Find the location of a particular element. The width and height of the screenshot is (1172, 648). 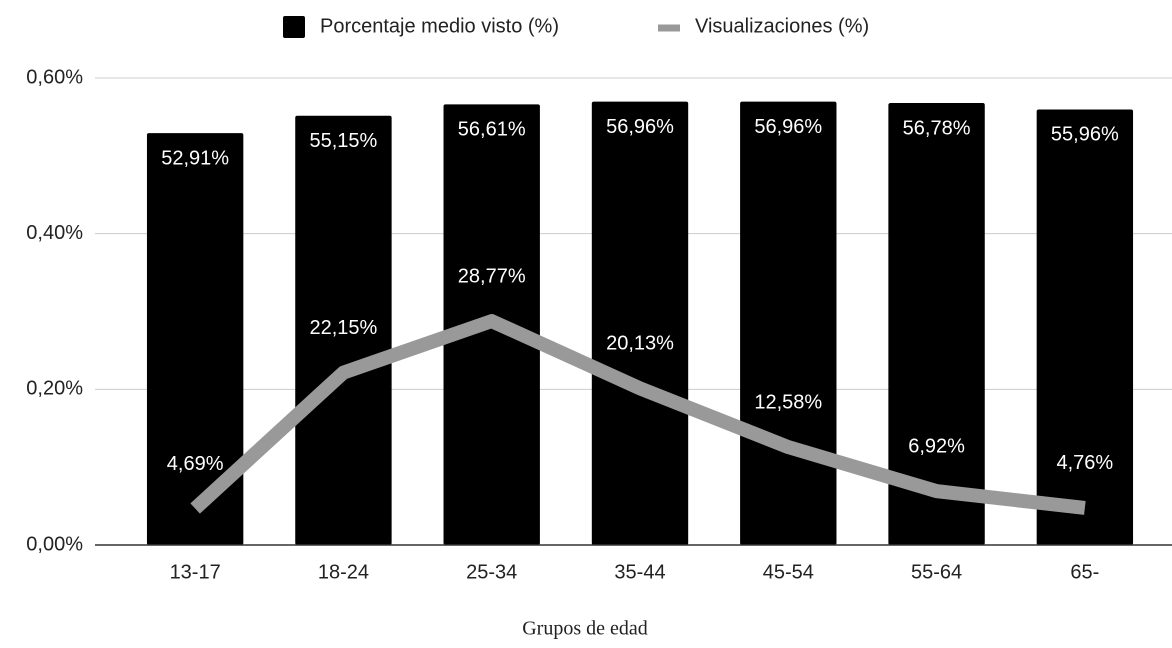

x-tick-label: 13-17 is located at coordinates (195, 572).